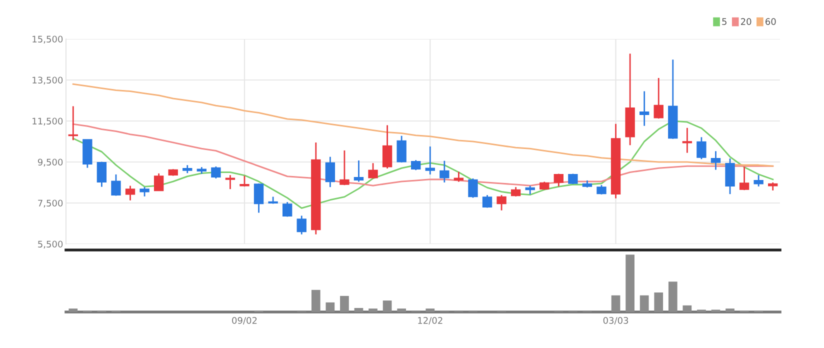 This screenshot has width=824, height=348. I want to click on x-tick-label: 03/03, so click(615, 321).